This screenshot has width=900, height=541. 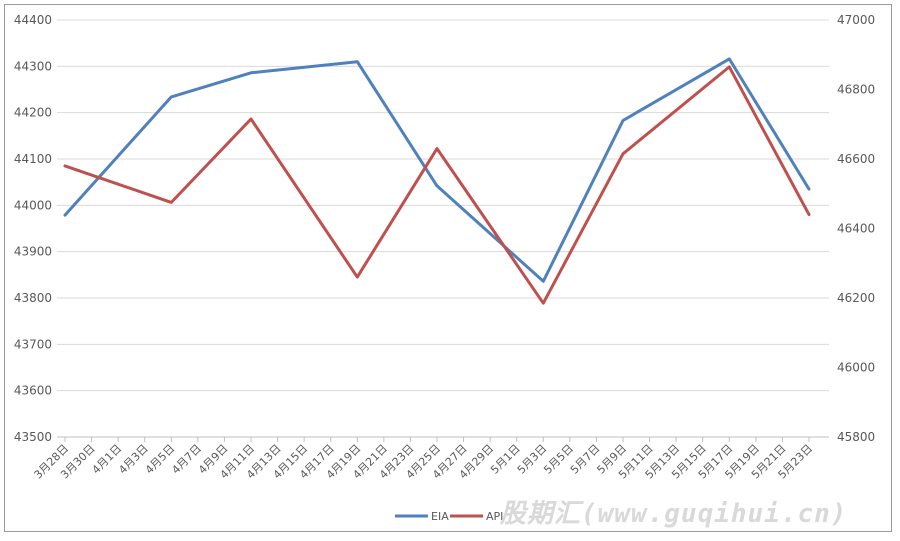 I want to click on left-tick-label: 44000, so click(x=33, y=205).